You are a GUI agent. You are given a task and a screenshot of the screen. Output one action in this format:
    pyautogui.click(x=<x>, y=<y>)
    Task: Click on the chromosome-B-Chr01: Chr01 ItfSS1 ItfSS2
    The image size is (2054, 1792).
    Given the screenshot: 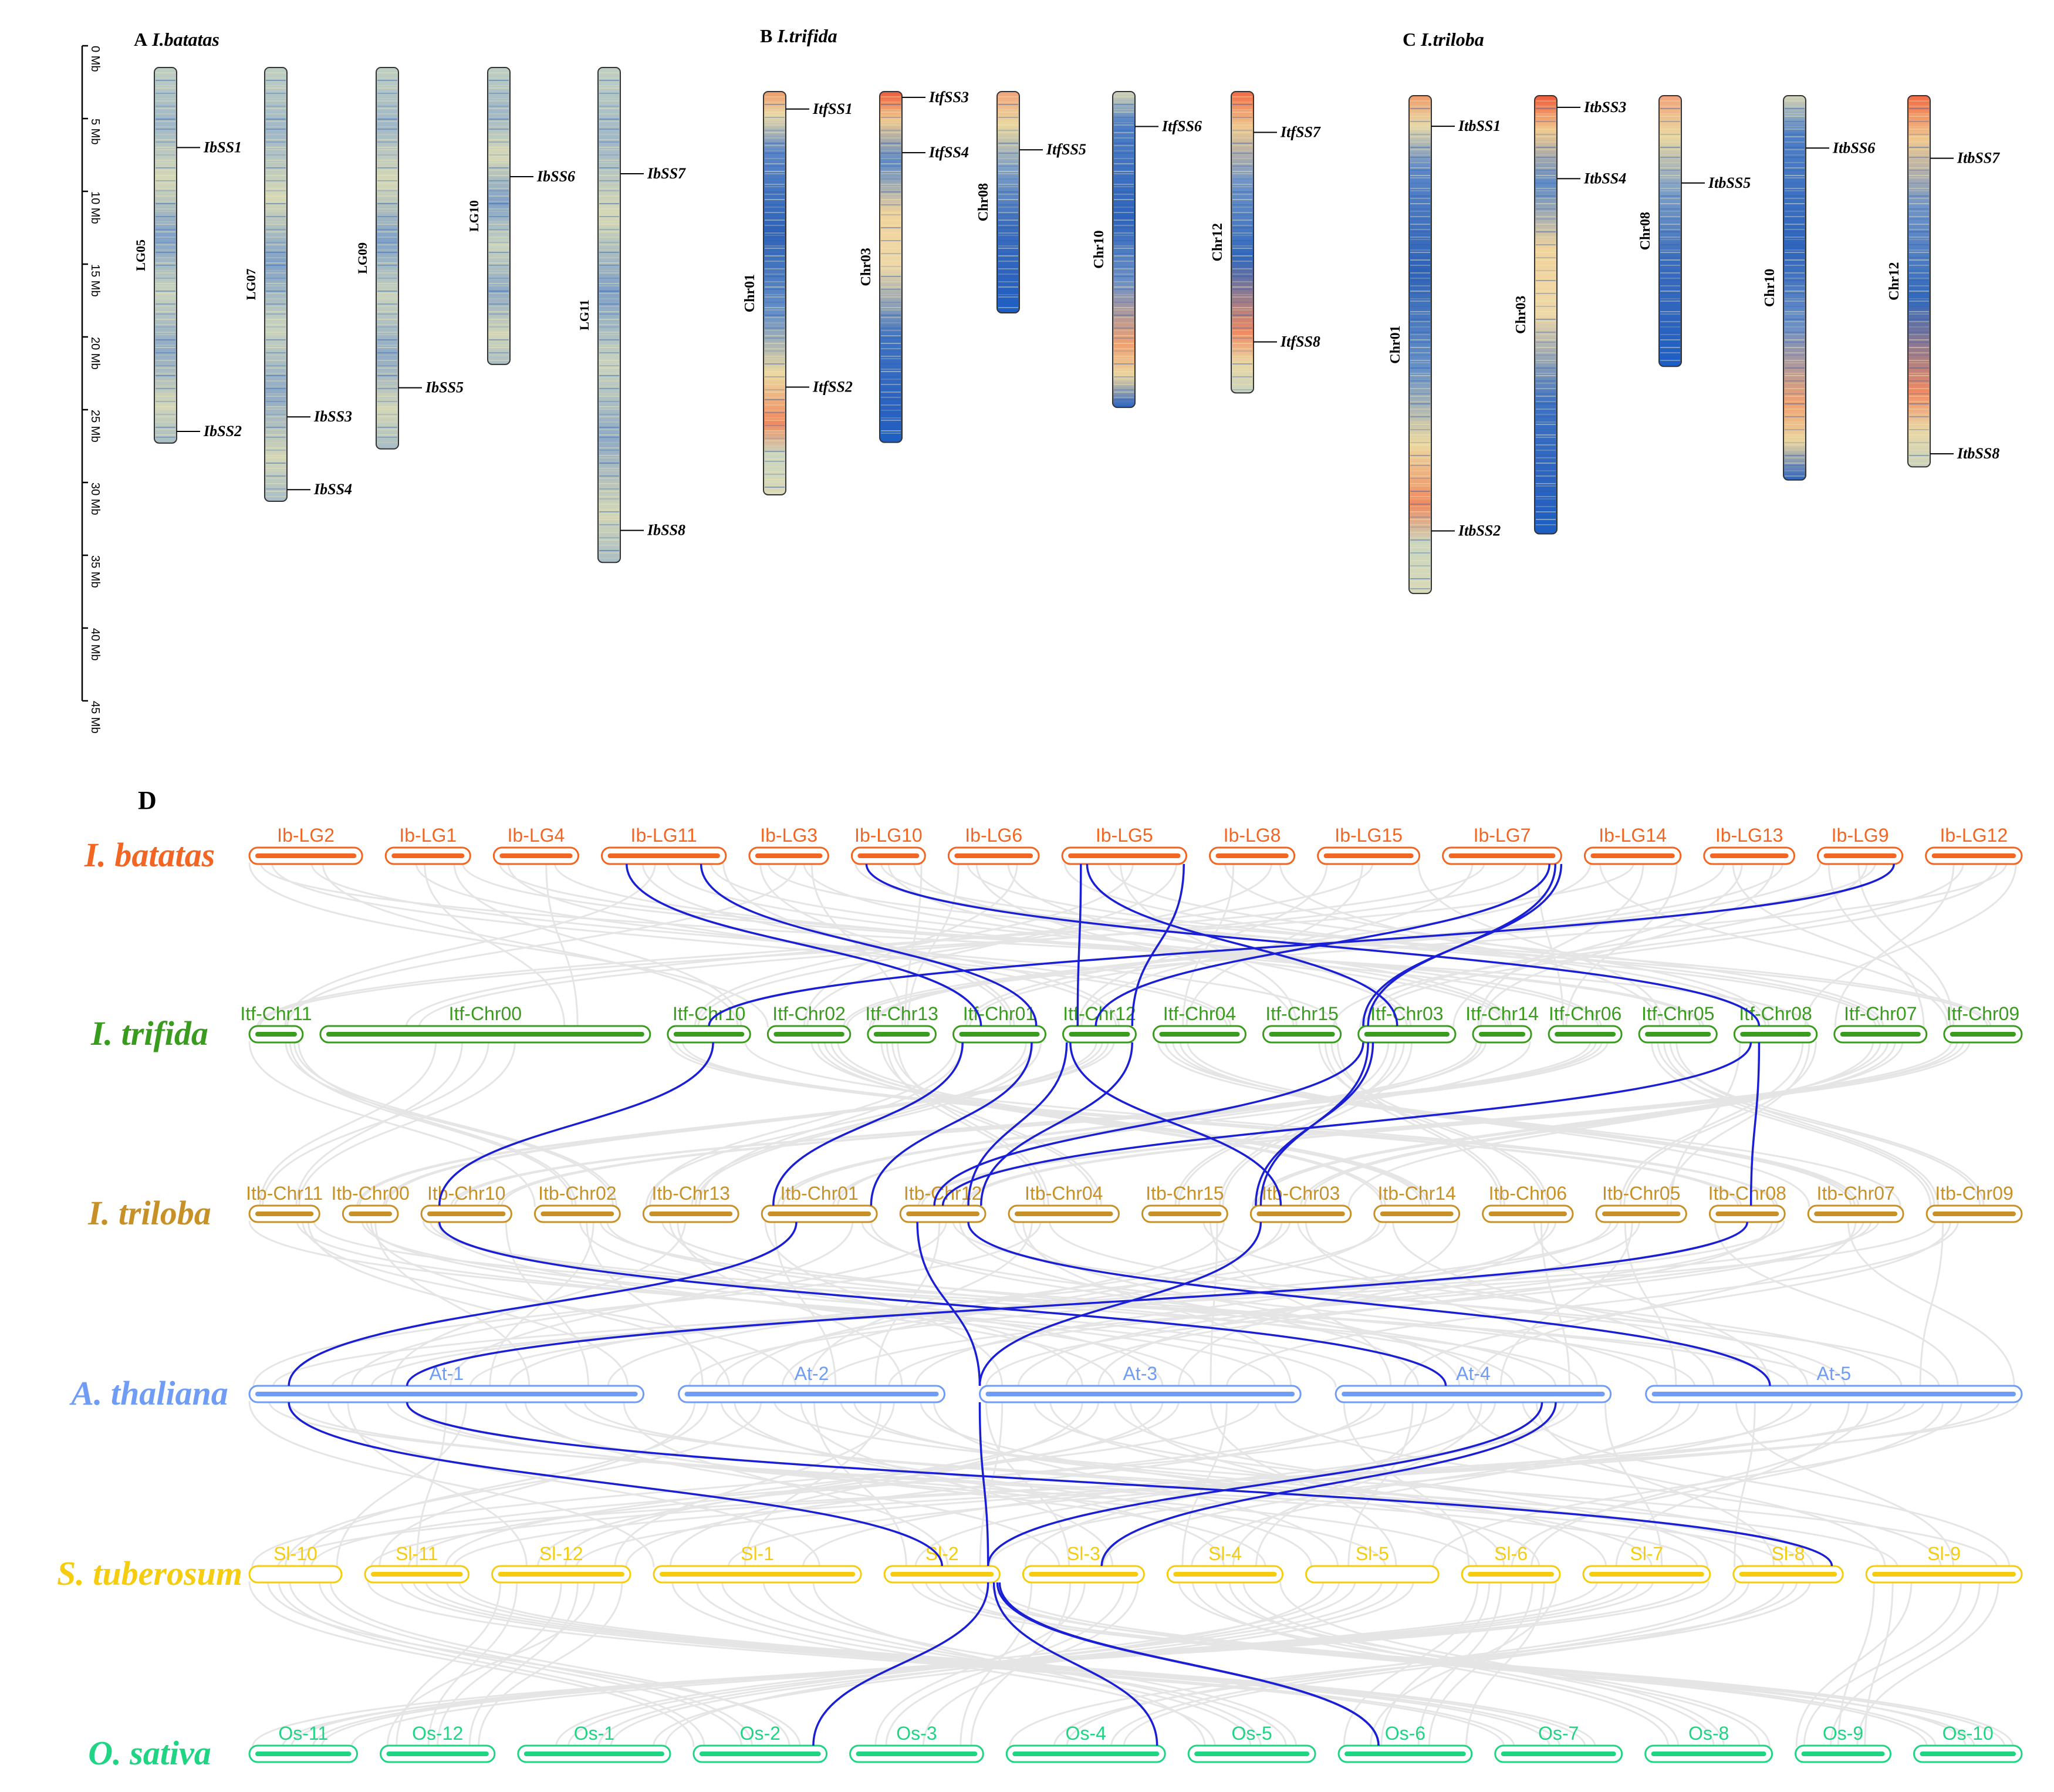 What is the action you would take?
    pyautogui.click(x=798, y=293)
    